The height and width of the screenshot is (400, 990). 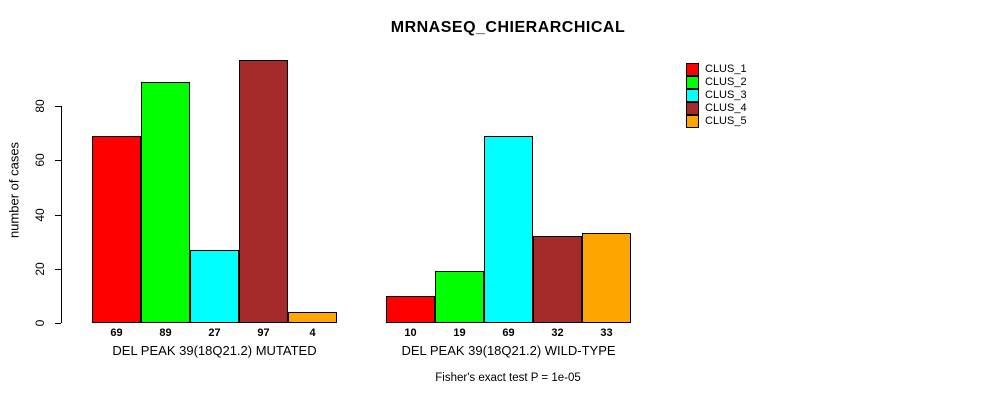 I want to click on legend-label: CLUS_5, so click(x=726, y=121).